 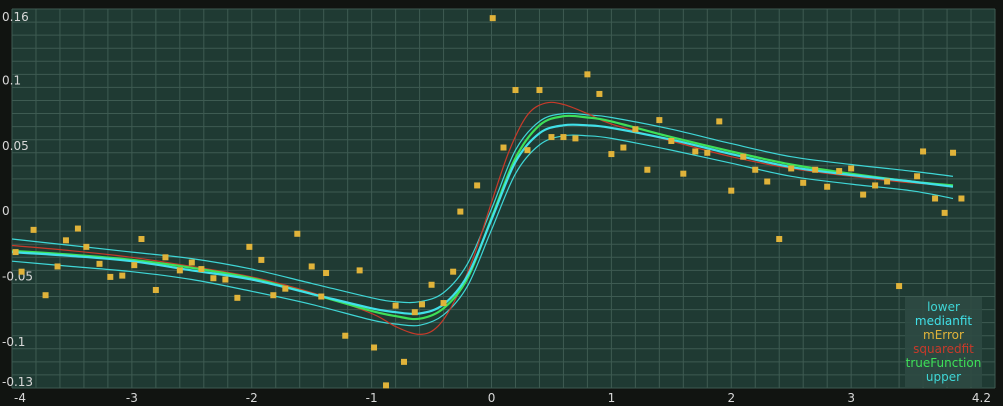 What do you see at coordinates (11, 80) in the screenshot?
I see `y-tick-label: 0.1` at bounding box center [11, 80].